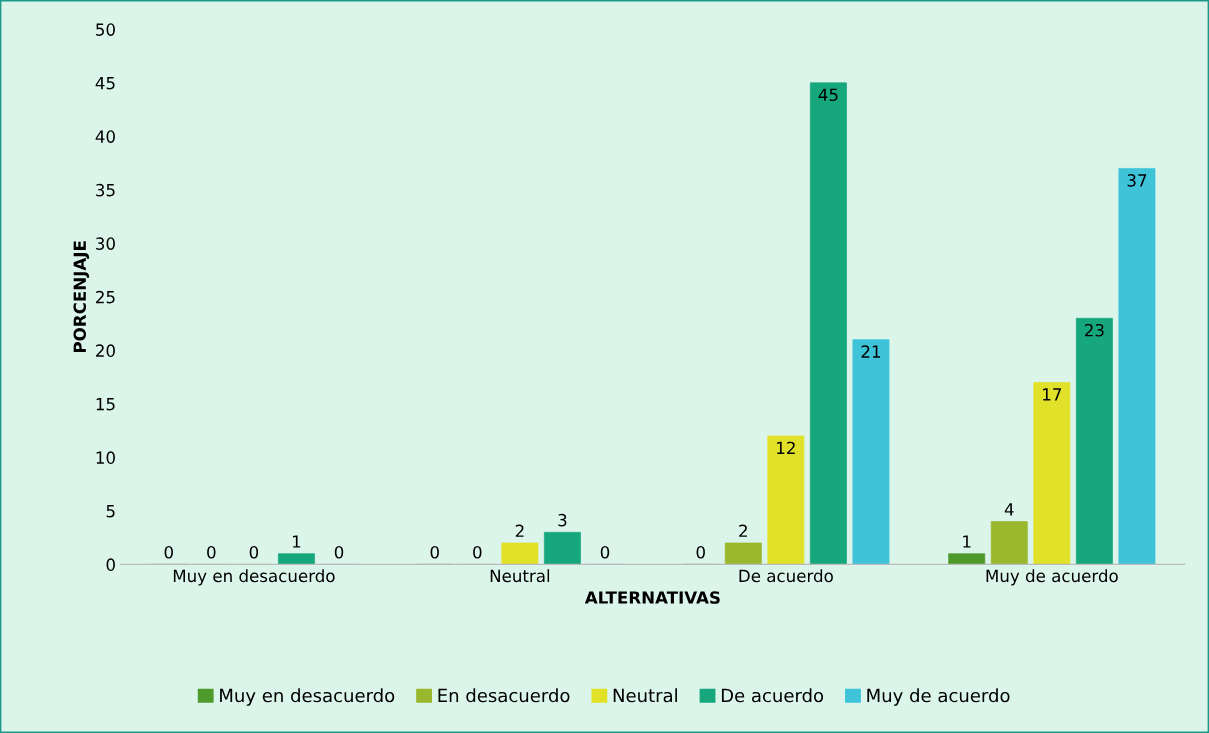 This screenshot has height=733, width=1209. I want to click on data-label: 4, so click(1009, 509).